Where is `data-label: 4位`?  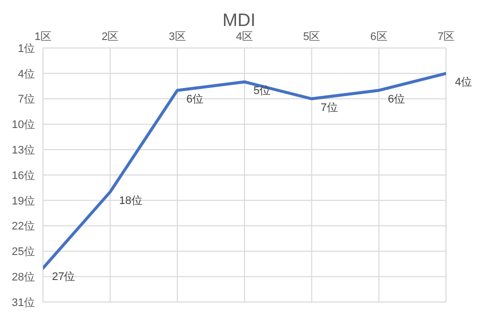 data-label: 4位 is located at coordinates (463, 82).